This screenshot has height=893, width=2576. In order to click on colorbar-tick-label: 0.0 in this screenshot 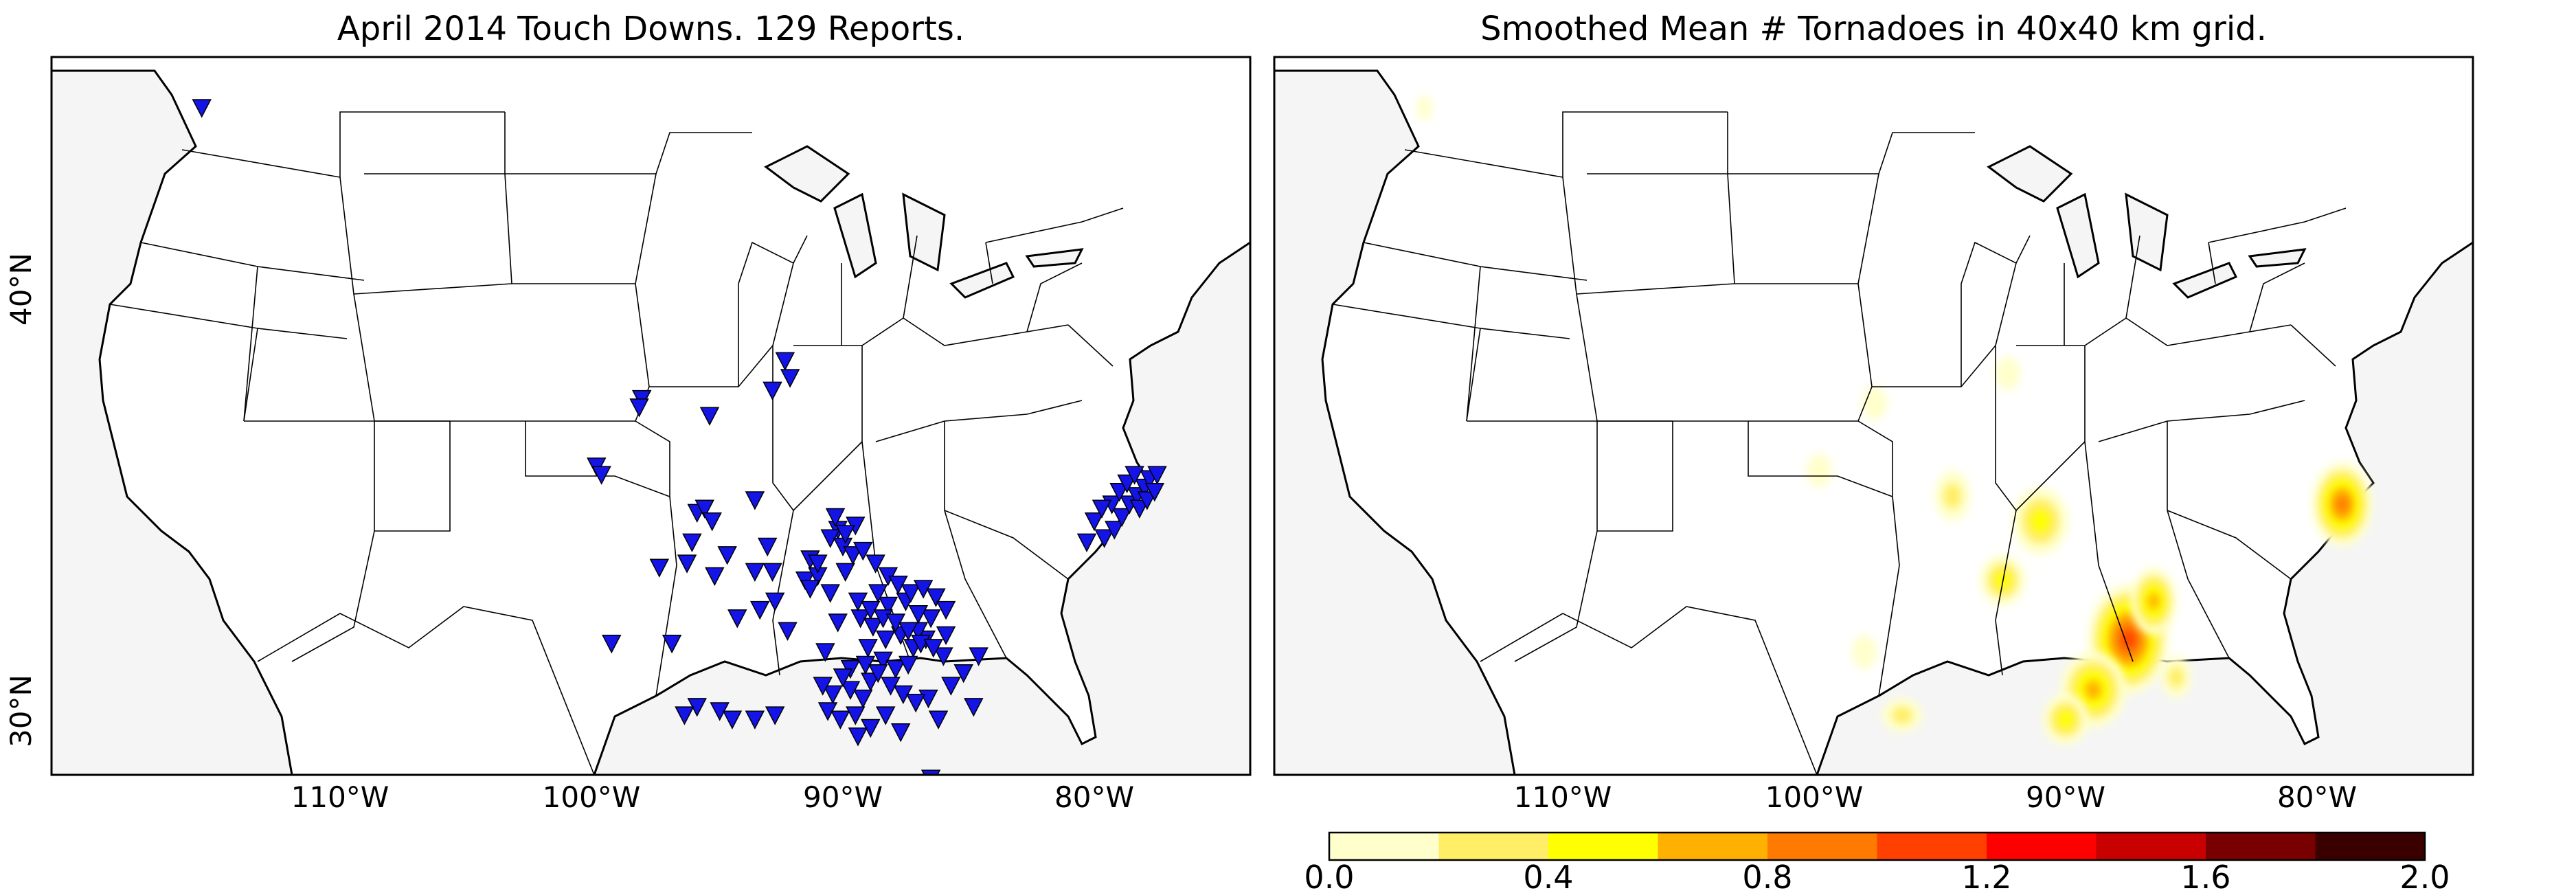, I will do `click(1329, 876)`.